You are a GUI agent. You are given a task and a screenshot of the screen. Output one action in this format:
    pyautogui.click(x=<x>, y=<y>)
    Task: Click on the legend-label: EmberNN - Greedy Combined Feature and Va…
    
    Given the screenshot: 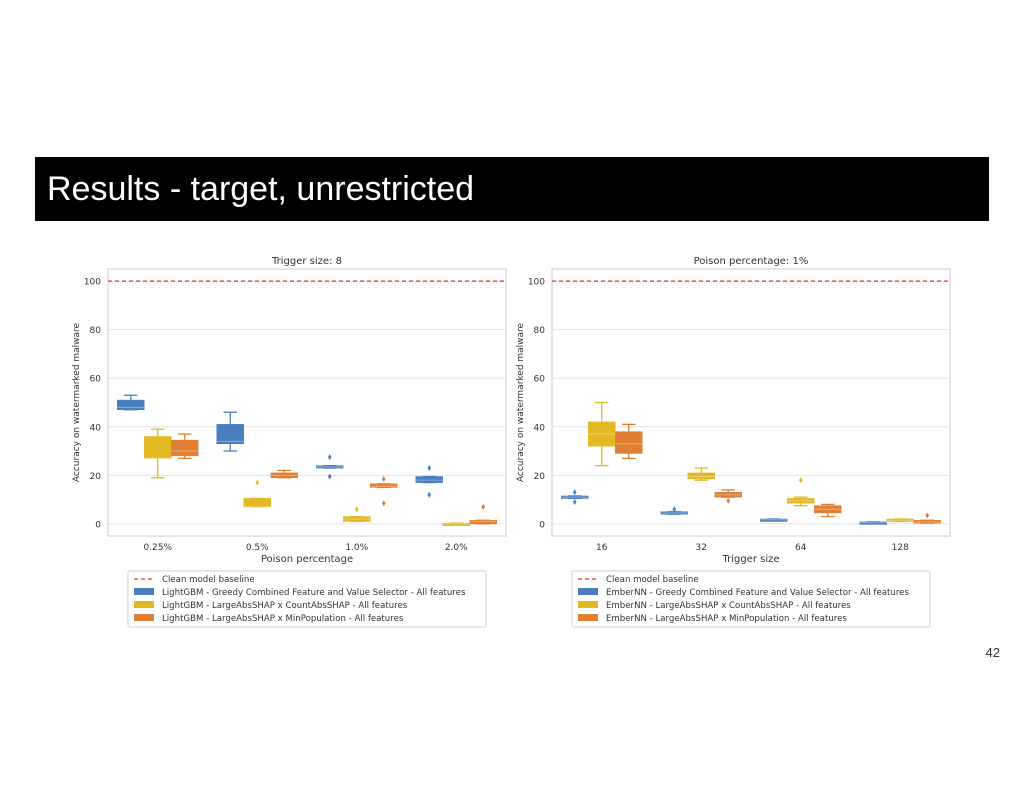 What is the action you would take?
    pyautogui.click(x=757, y=593)
    